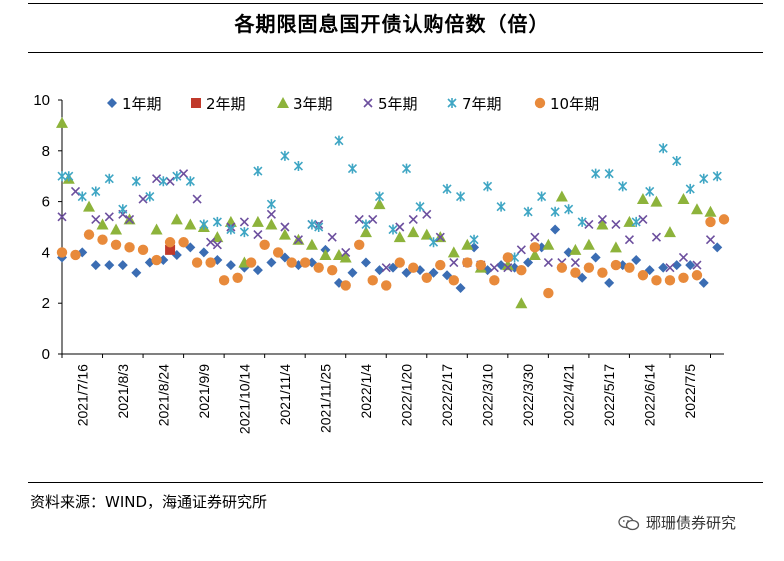  I want to click on x-tick-label: 2021/9/9, so click(204, 391).